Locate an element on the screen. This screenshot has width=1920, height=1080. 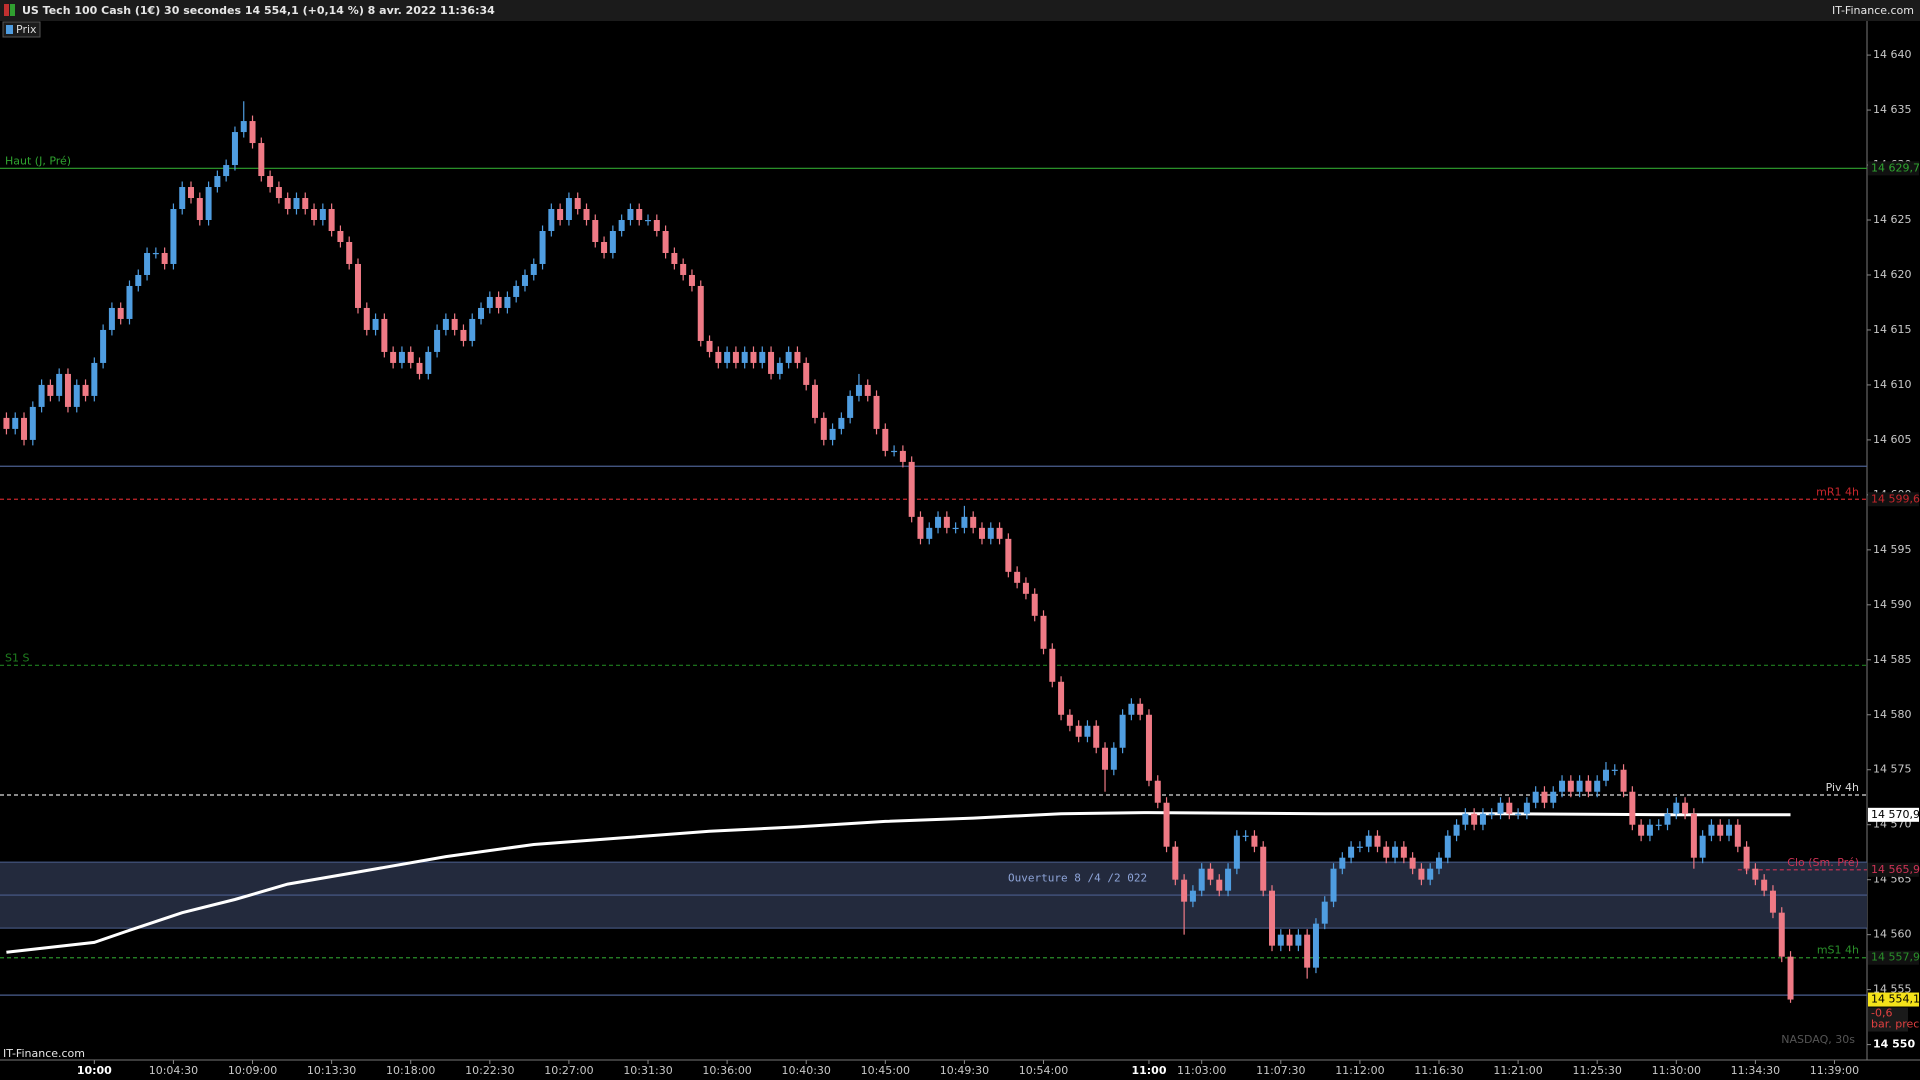
x-tick-label: 11:30:00 is located at coordinates (1676, 1070).